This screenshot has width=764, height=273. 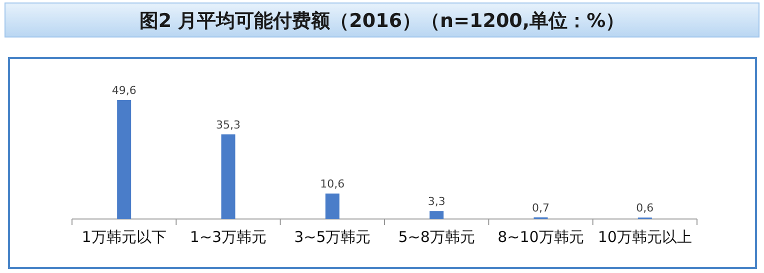 I want to click on x-tick-label: 8~10万韩元, so click(x=541, y=237).